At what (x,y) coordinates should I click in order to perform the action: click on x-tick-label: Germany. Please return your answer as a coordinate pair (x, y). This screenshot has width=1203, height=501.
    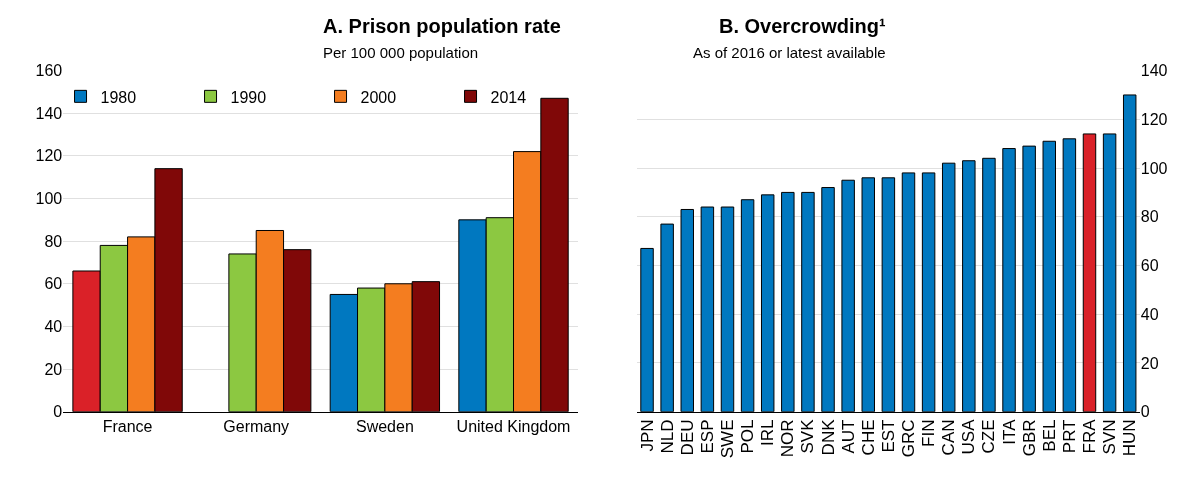
    Looking at the image, I should click on (256, 426).